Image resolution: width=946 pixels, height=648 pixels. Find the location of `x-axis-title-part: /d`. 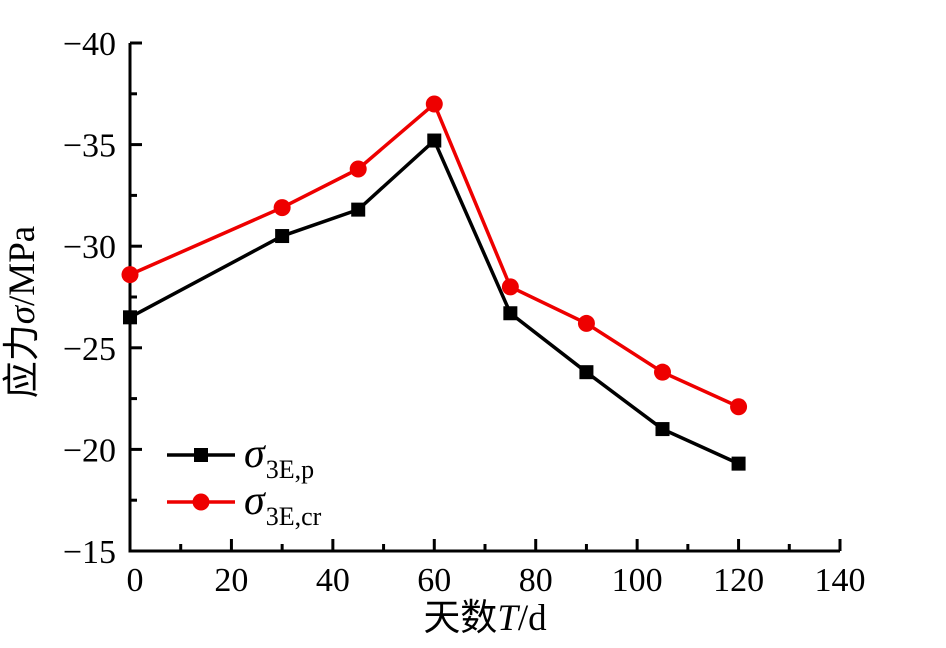

x-axis-title-part: /d is located at coordinates (532, 618).